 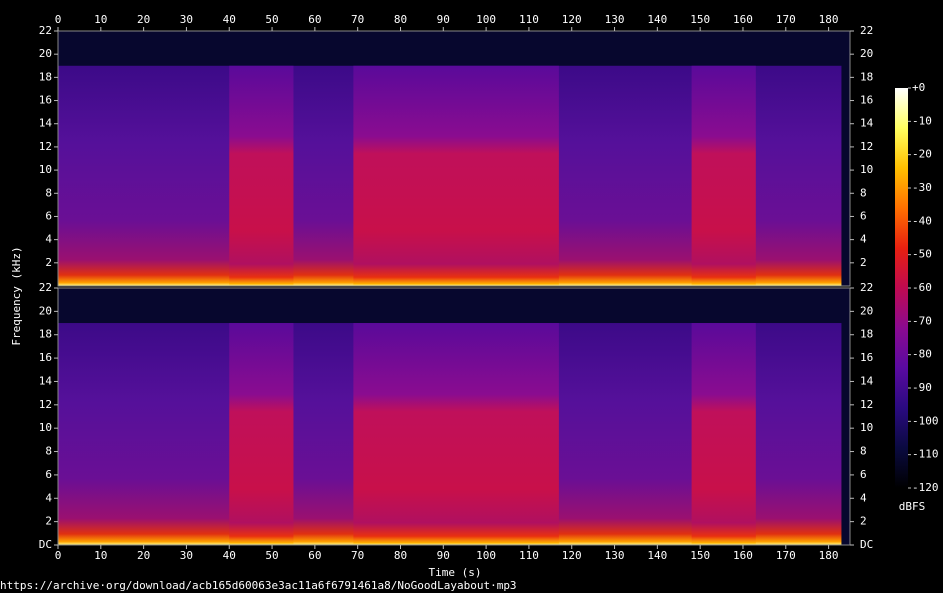 What do you see at coordinates (229, 555) in the screenshot?
I see `x-tick-label: 40` at bounding box center [229, 555].